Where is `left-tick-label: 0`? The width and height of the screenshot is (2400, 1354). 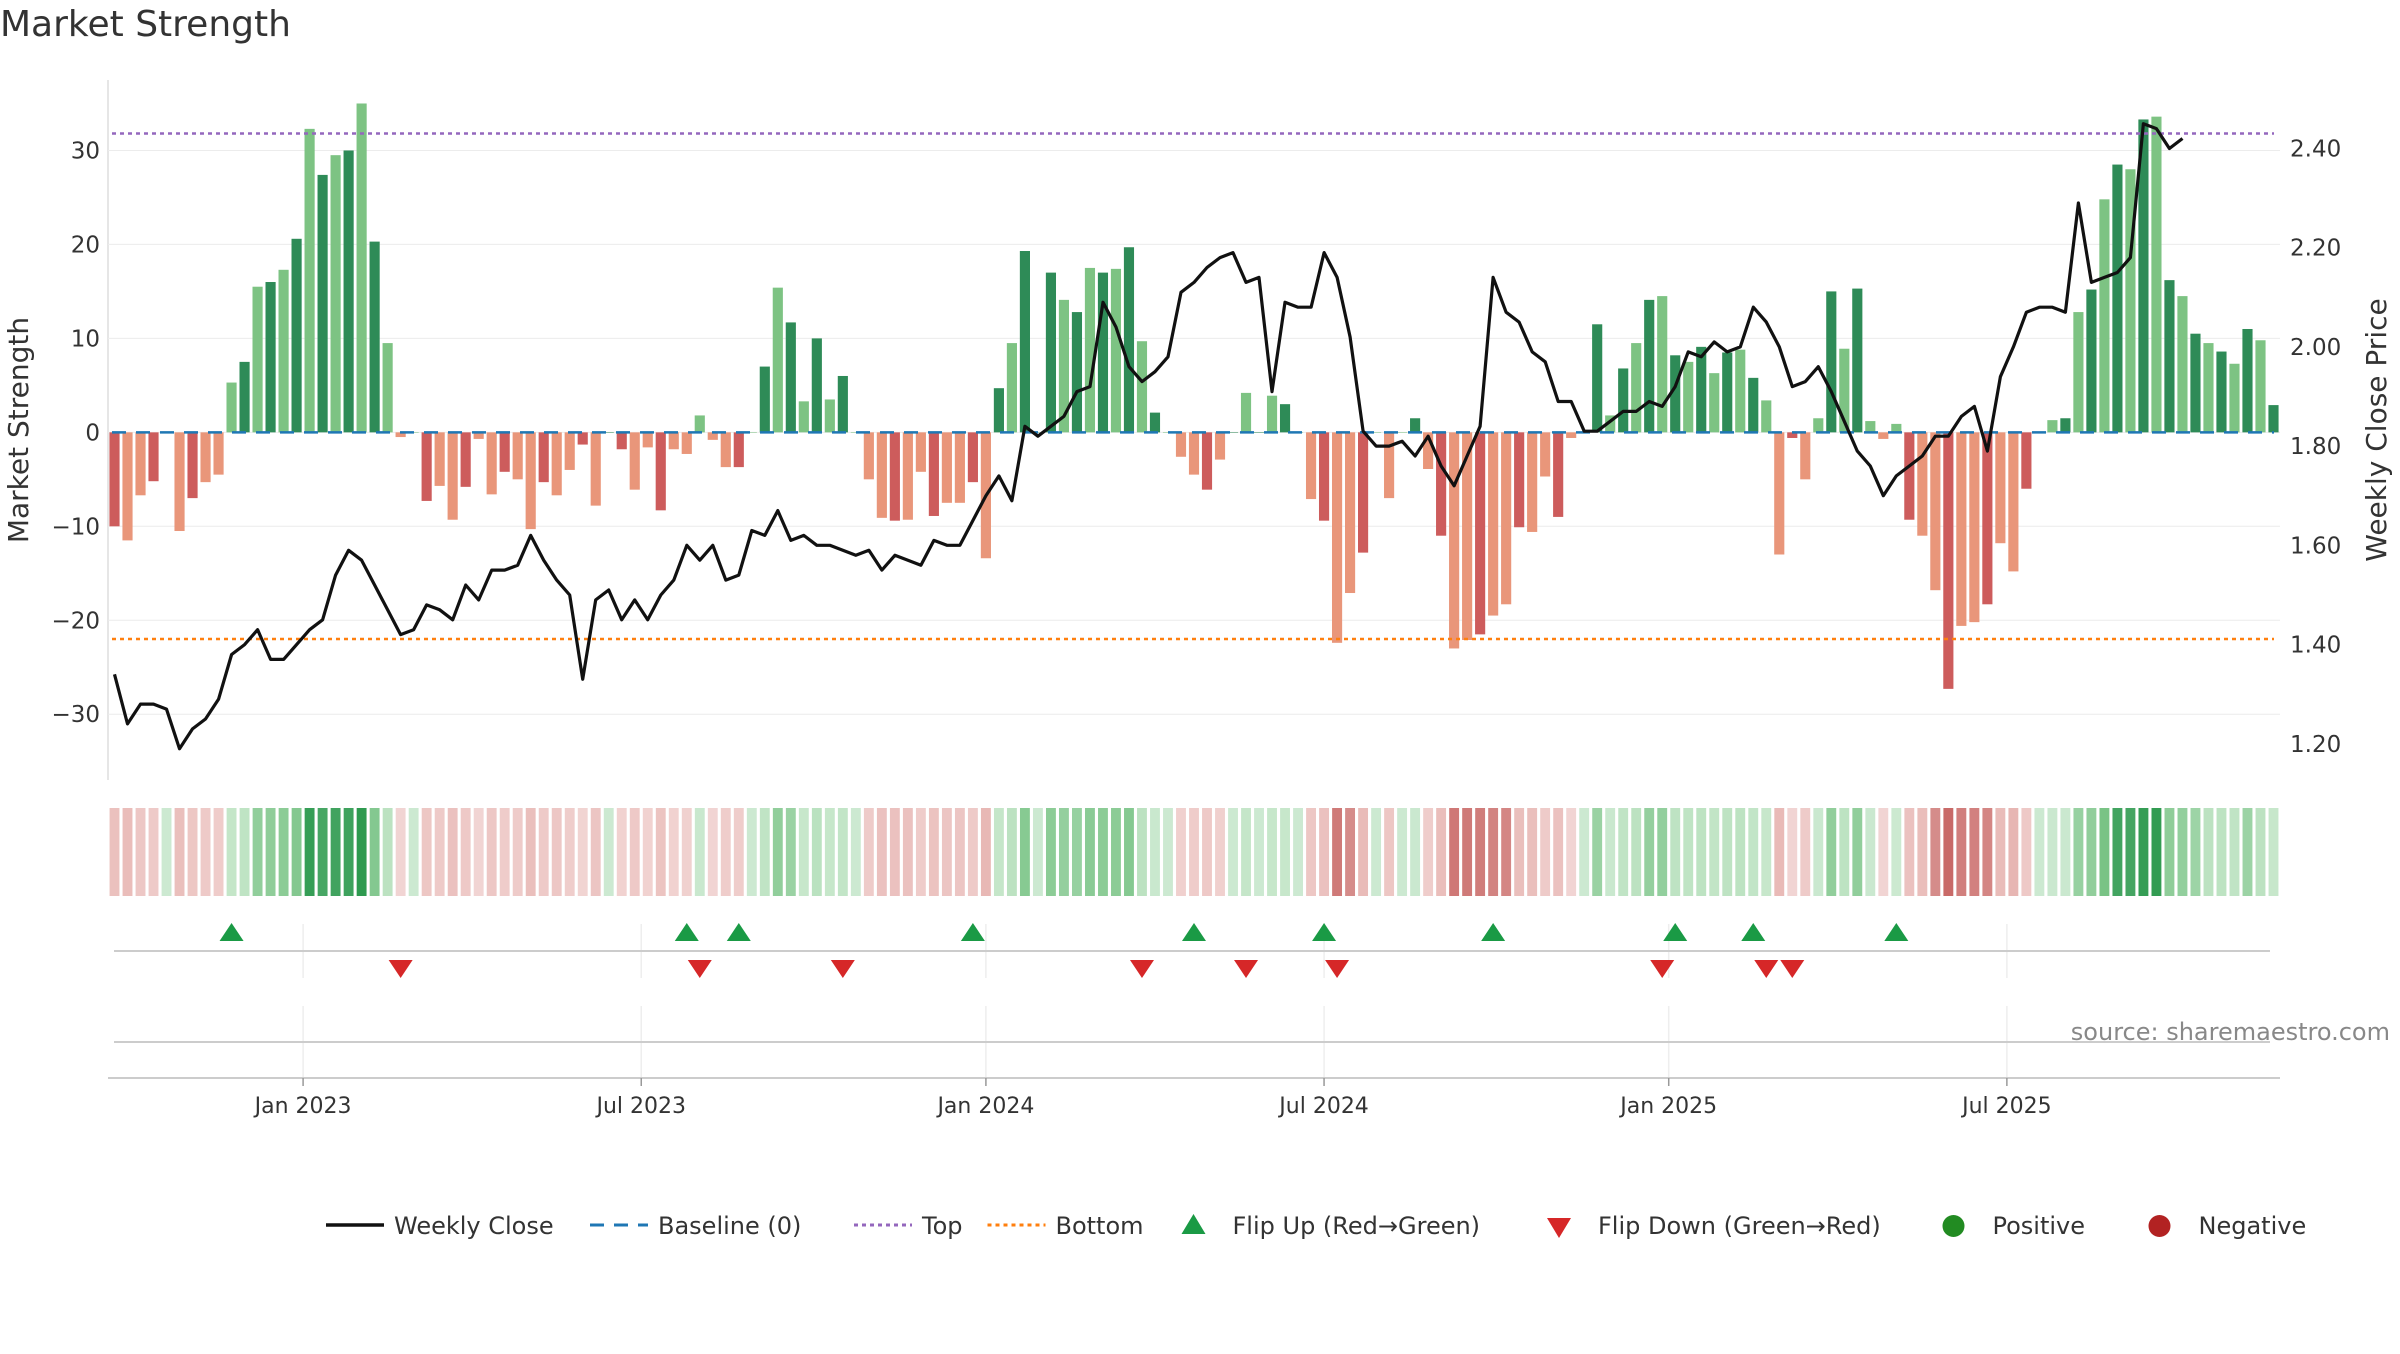
left-tick-label: 0 is located at coordinates (92, 433).